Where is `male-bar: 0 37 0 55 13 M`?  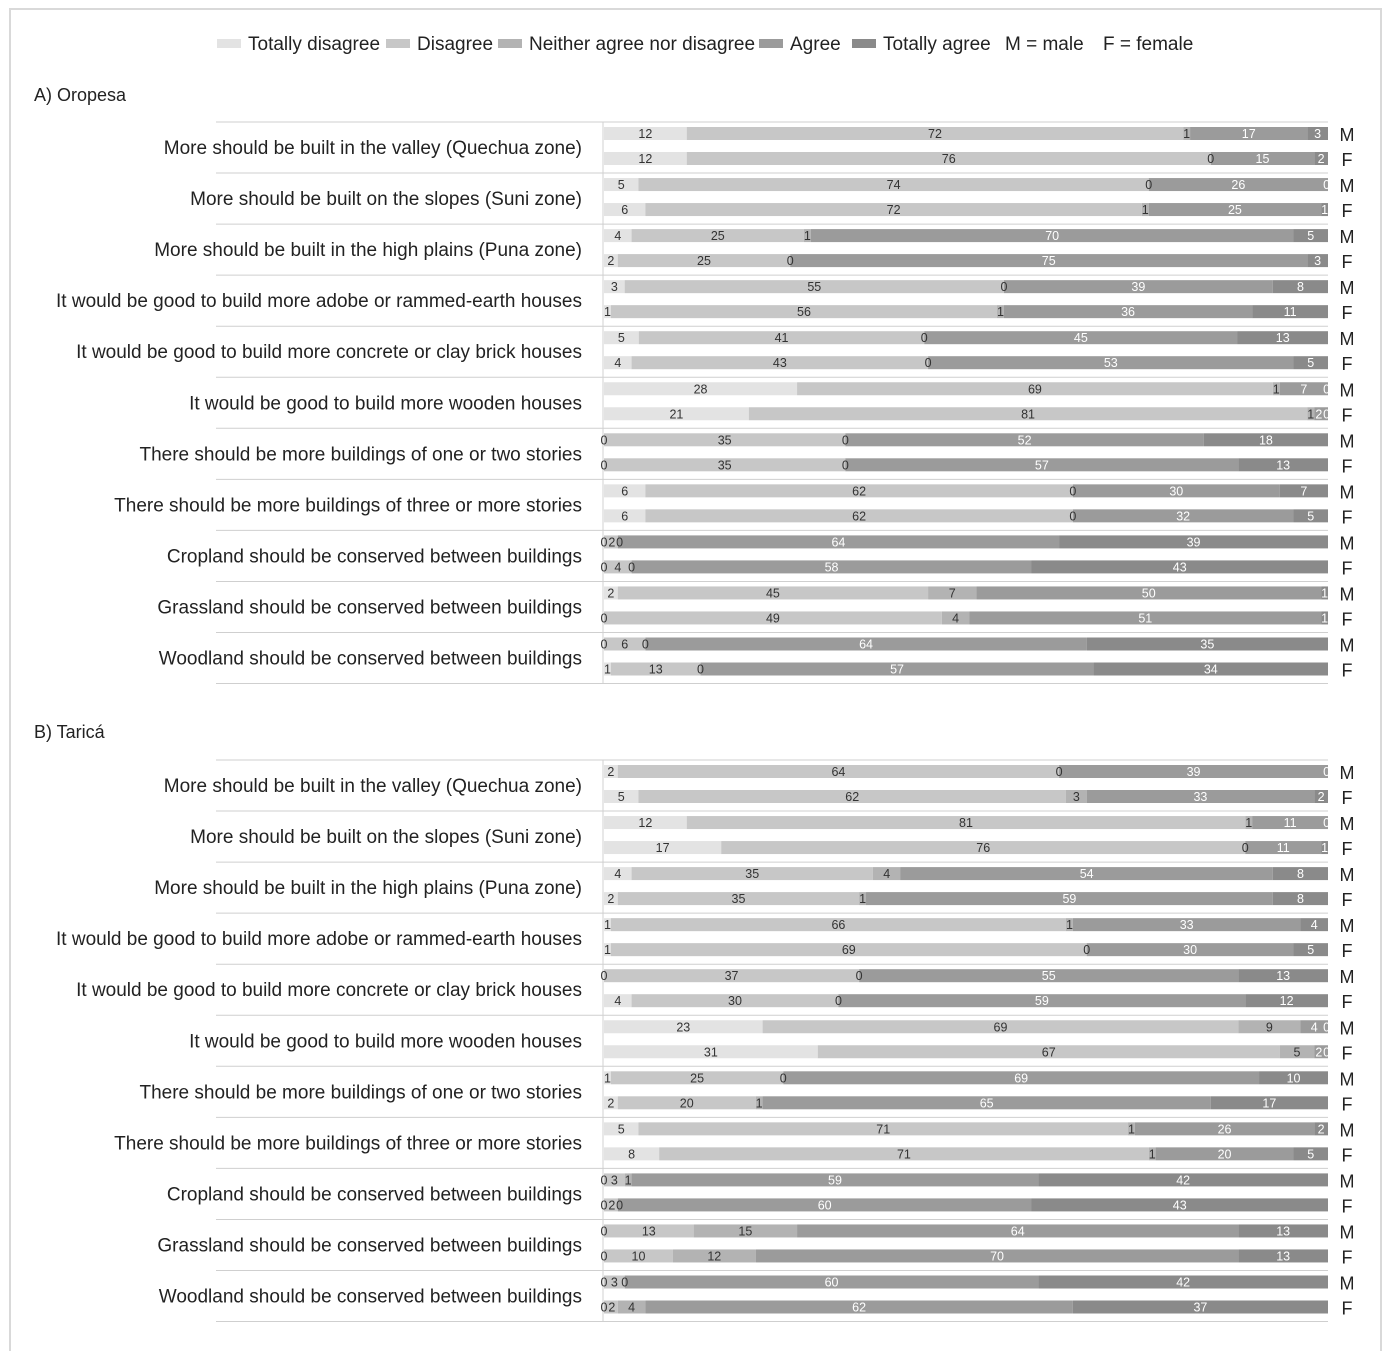 male-bar: 0 37 0 55 13 M is located at coordinates (978, 977).